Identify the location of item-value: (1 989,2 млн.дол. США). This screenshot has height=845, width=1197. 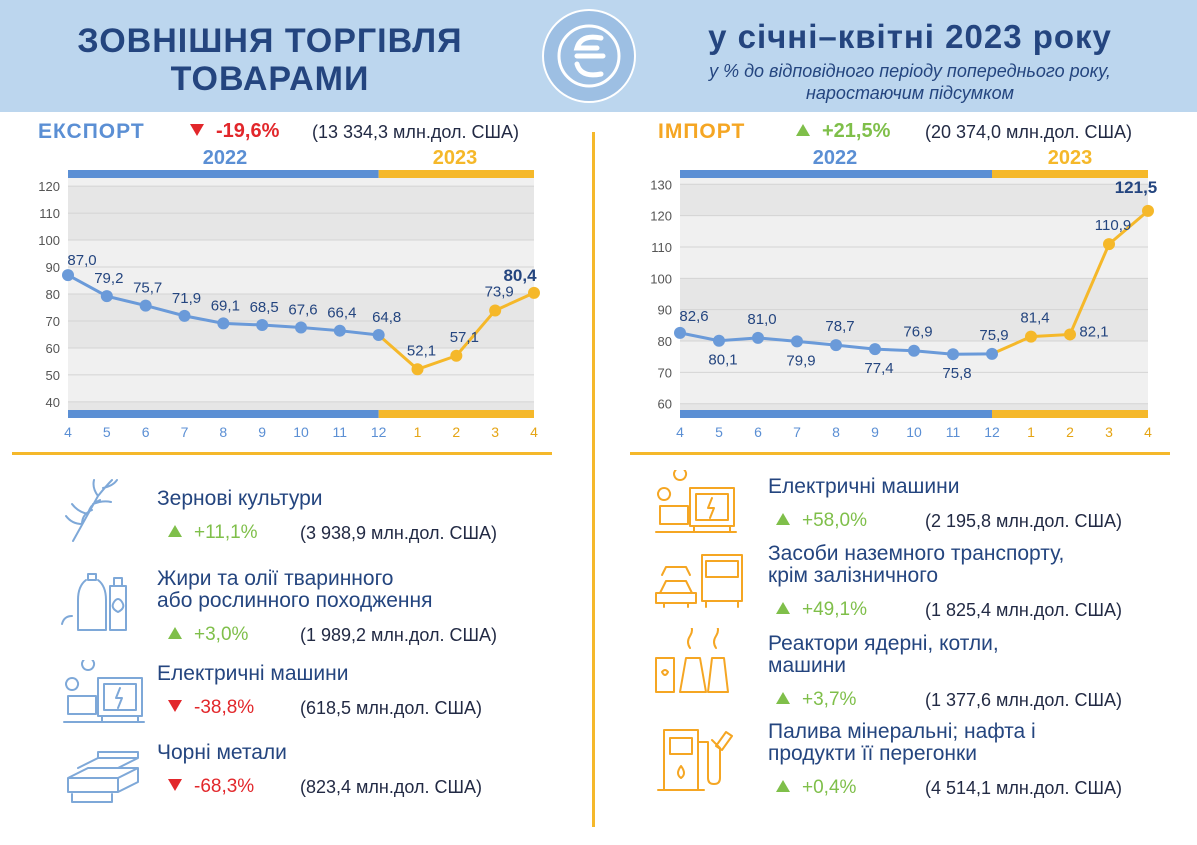
(398, 635).